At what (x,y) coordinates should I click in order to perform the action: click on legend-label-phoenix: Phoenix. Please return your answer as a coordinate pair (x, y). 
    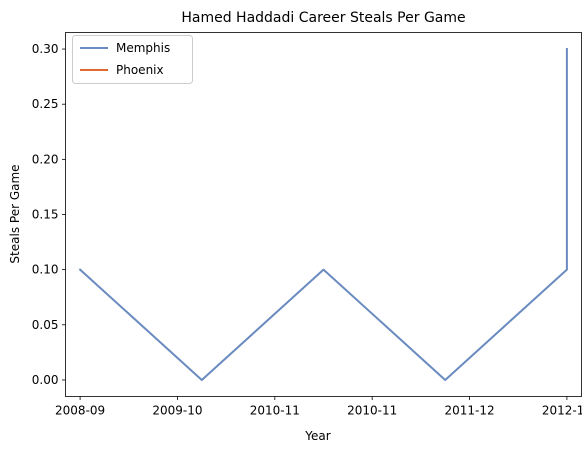
    Looking at the image, I should click on (140, 70).